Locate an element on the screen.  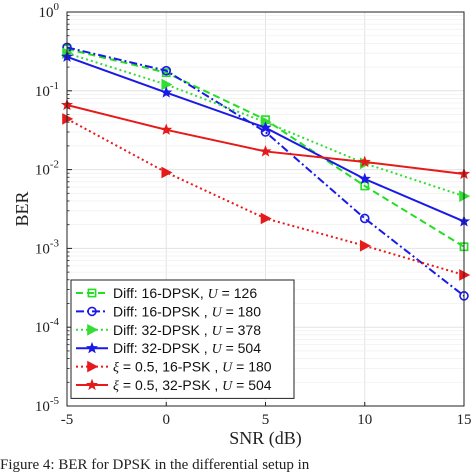
legend-label: ξ = 0.5, 32-PSK , U = 504 is located at coordinates (192, 385).